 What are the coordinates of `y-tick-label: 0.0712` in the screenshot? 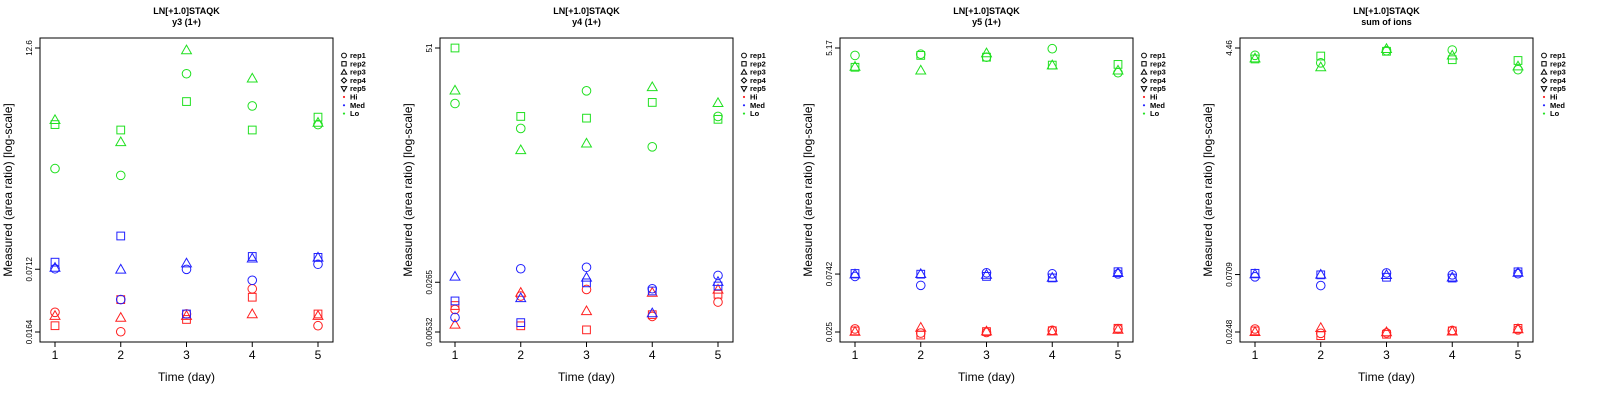 It's located at (29, 268).